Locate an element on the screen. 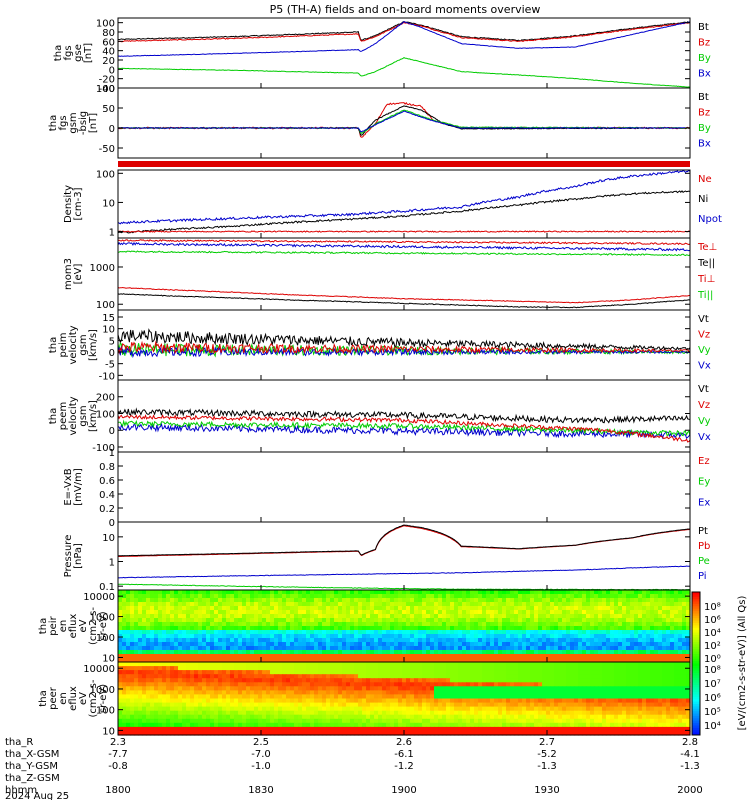 This screenshot has width=750, height=800. y-axis-label: thafgsgsm-bsig[nT] is located at coordinates (73, 123).